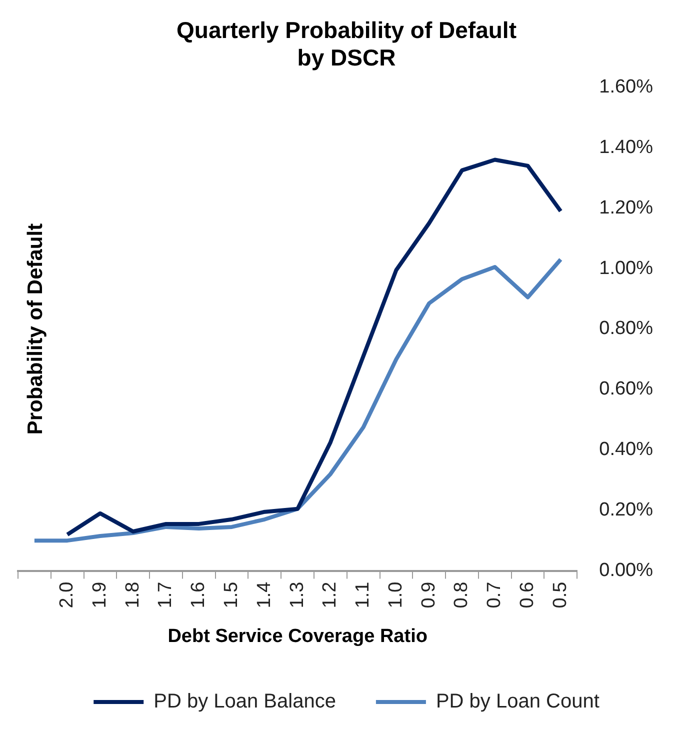 The height and width of the screenshot is (734, 691). What do you see at coordinates (461, 595) in the screenshot?
I see `x-tick-label: 0.8` at bounding box center [461, 595].